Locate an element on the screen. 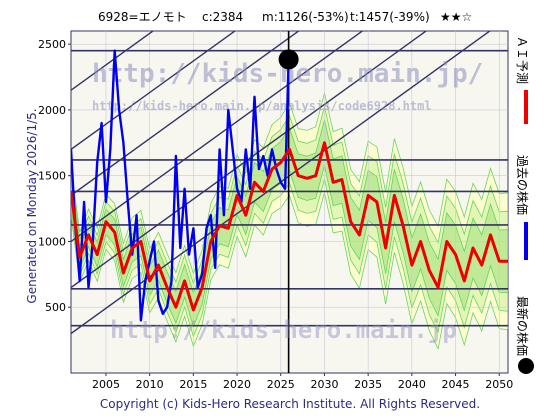  y-tick-label: 2000 is located at coordinates (52, 110).